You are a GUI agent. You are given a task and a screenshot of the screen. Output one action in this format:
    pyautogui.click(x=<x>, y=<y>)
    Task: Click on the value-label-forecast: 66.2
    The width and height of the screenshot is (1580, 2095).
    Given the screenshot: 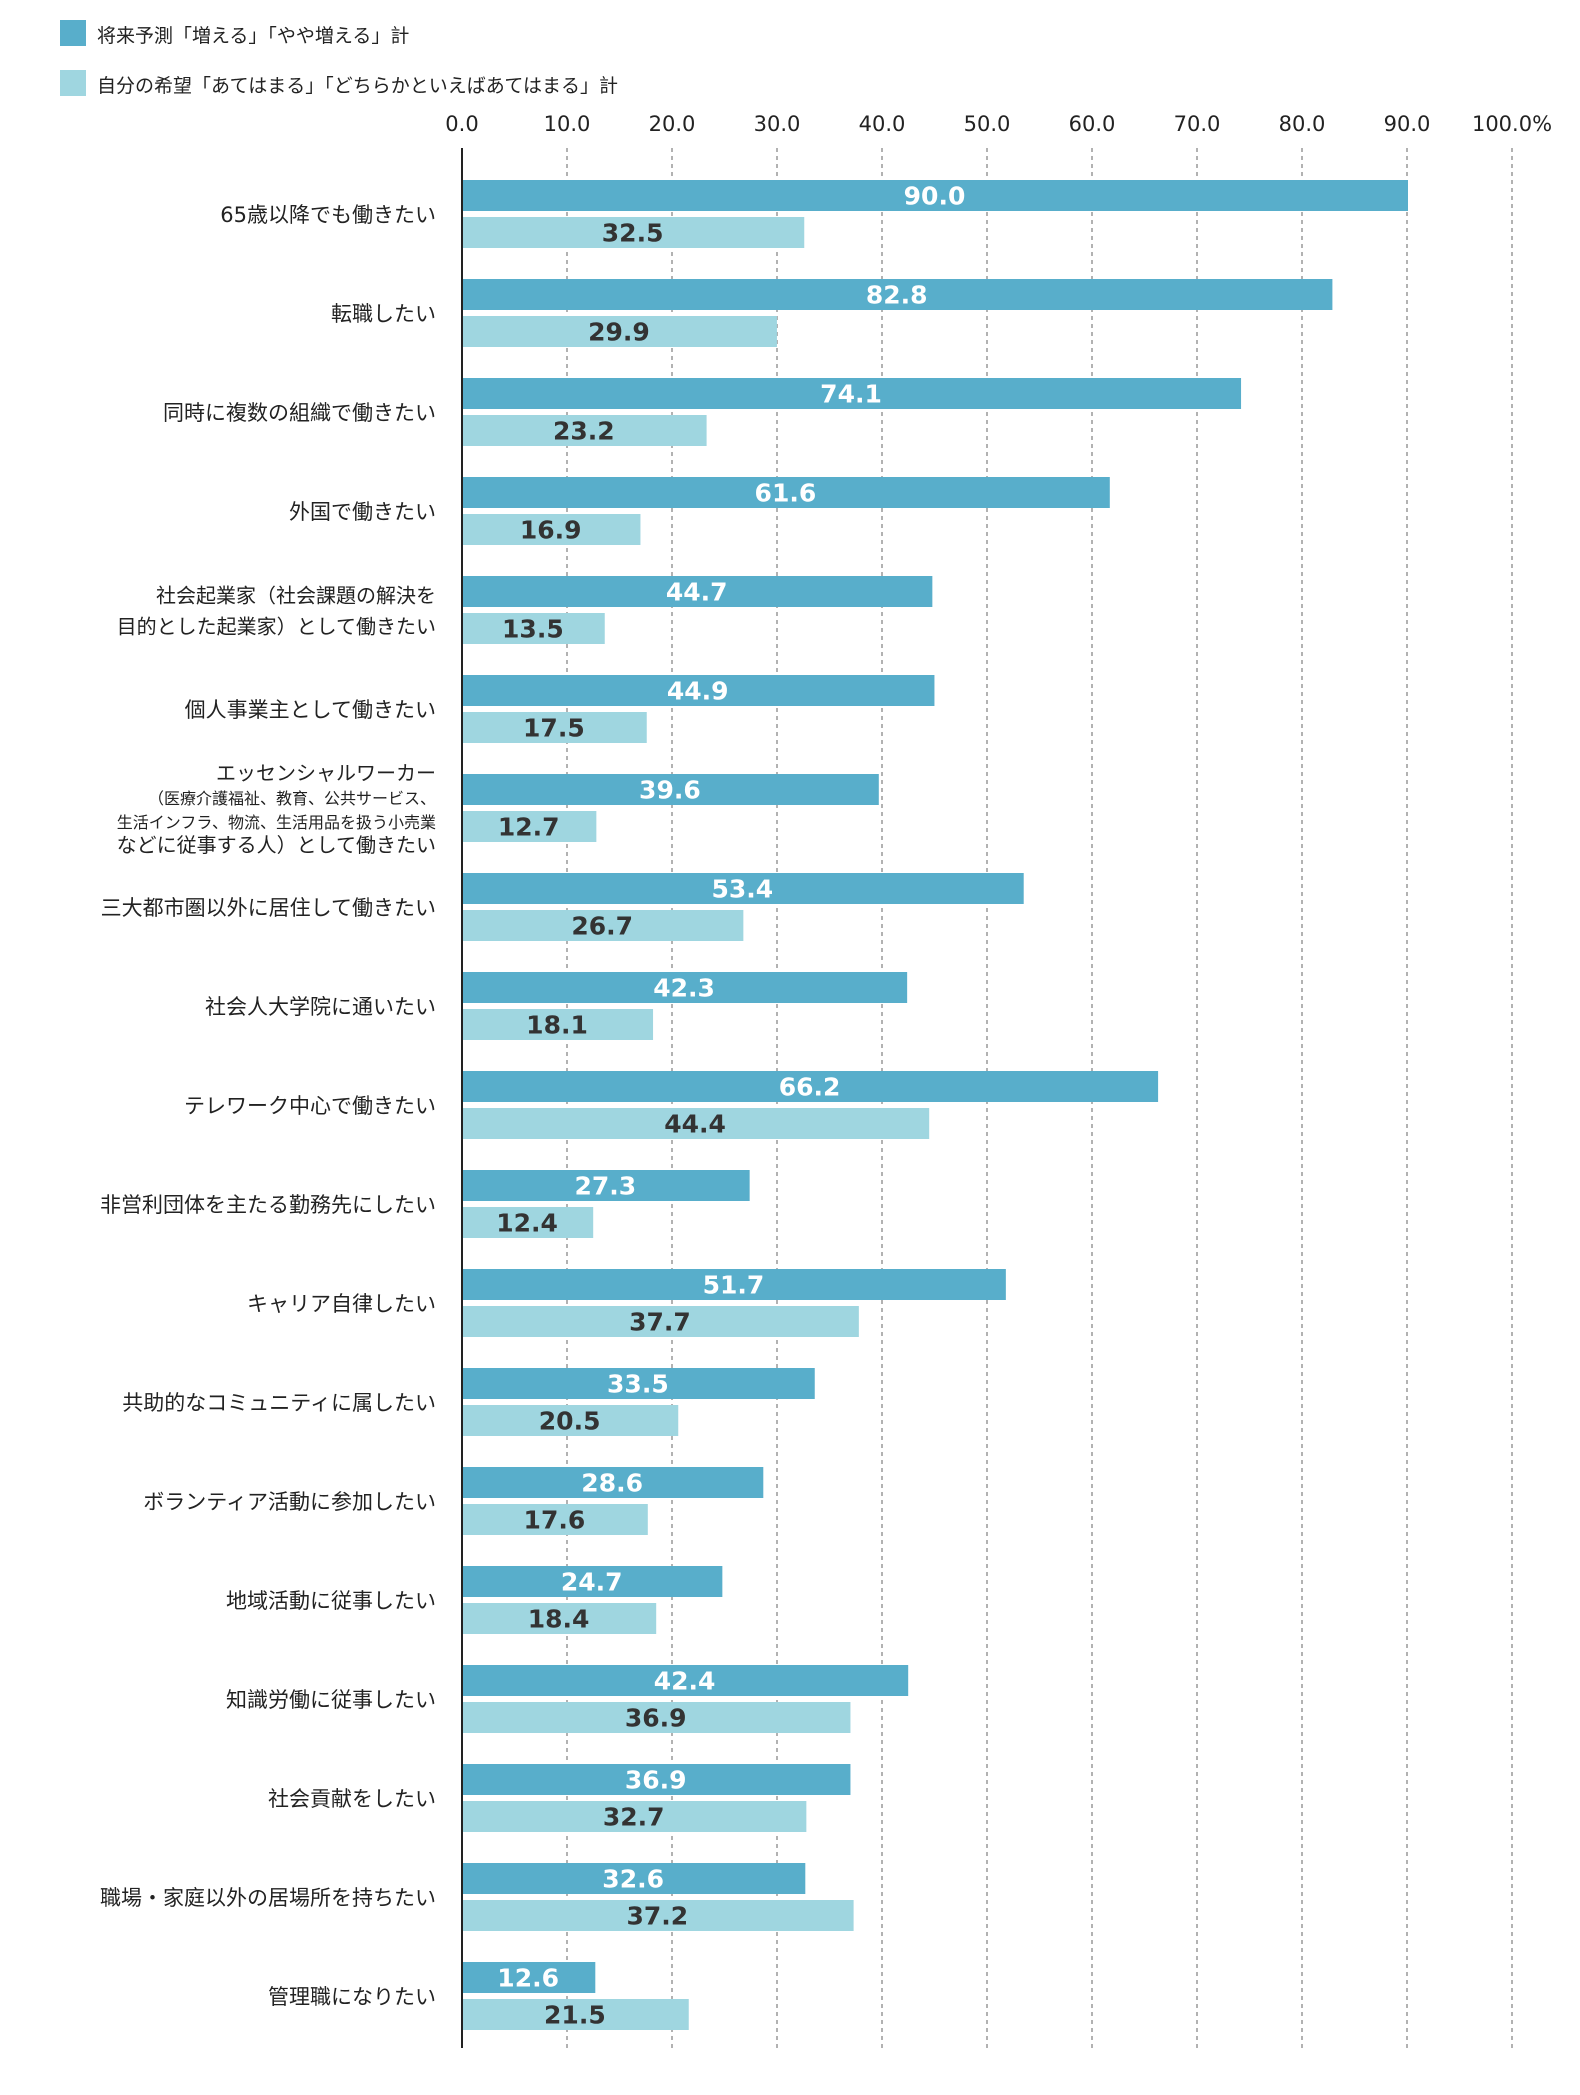 What is the action you would take?
    pyautogui.click(x=810, y=1087)
    